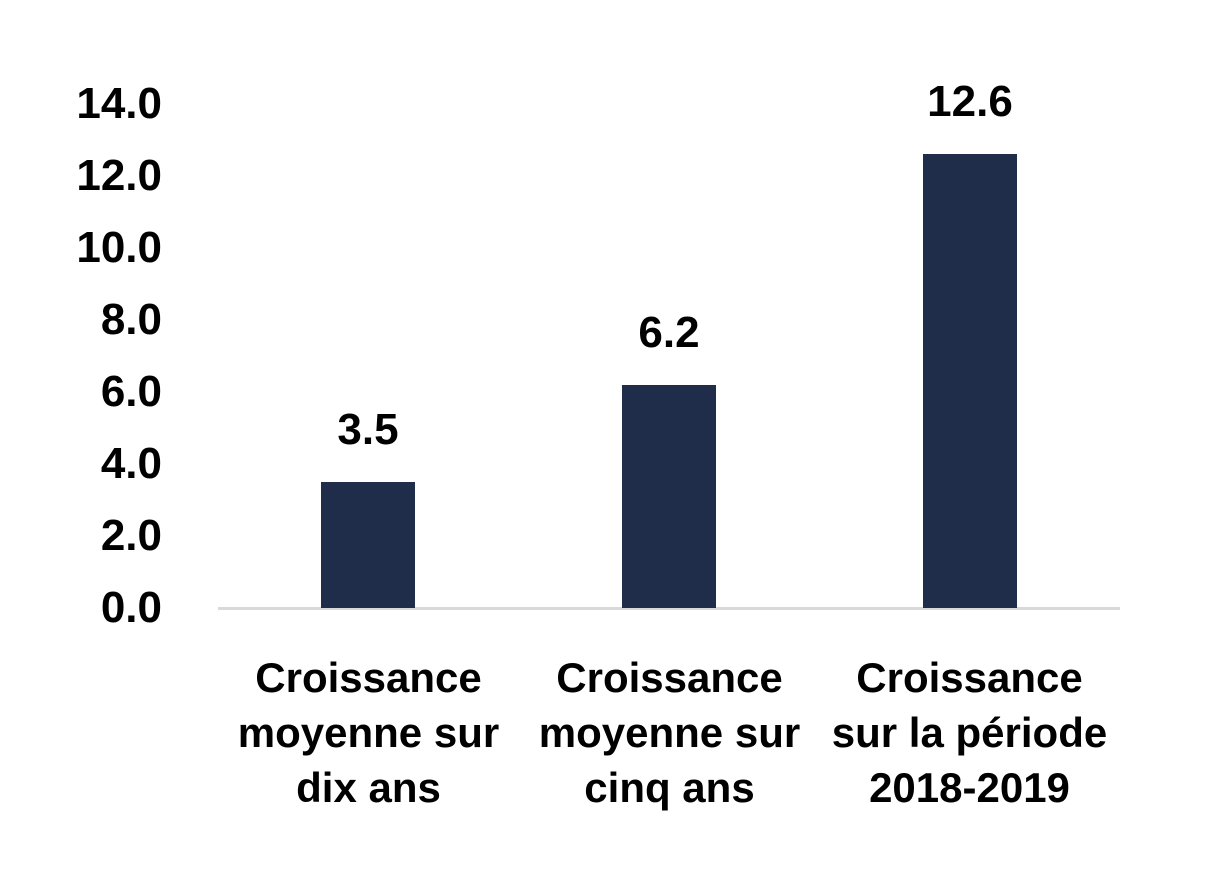  I want to click on x-axis-category-label: Croissance sur la période 2018-2019, so click(969, 732).